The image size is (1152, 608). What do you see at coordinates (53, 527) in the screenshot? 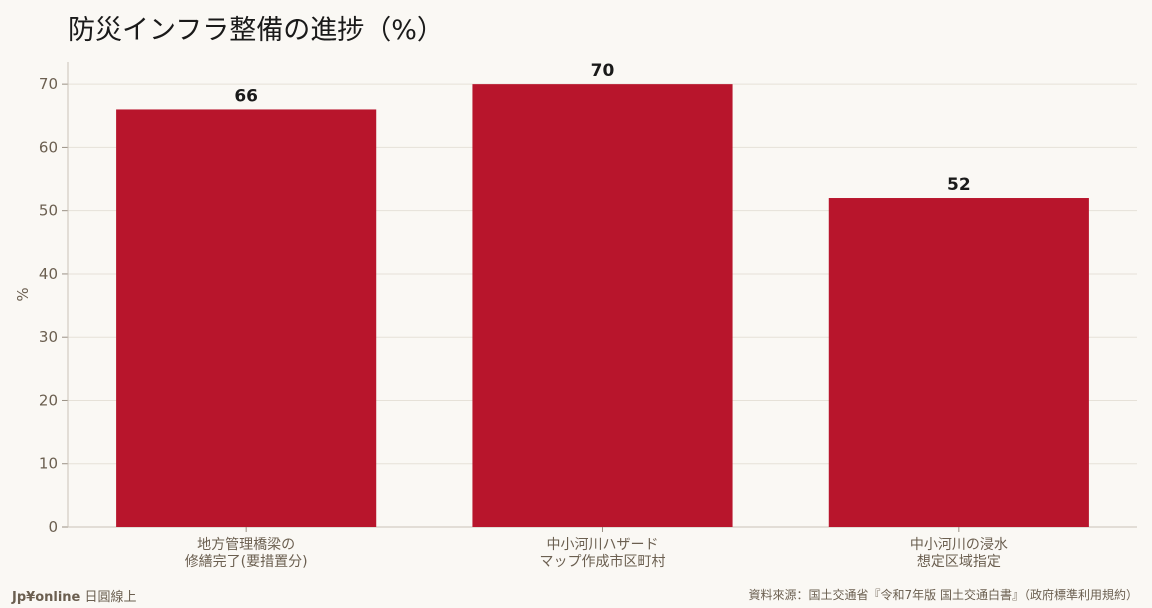
I see `y-tick-label-0: 0` at bounding box center [53, 527].